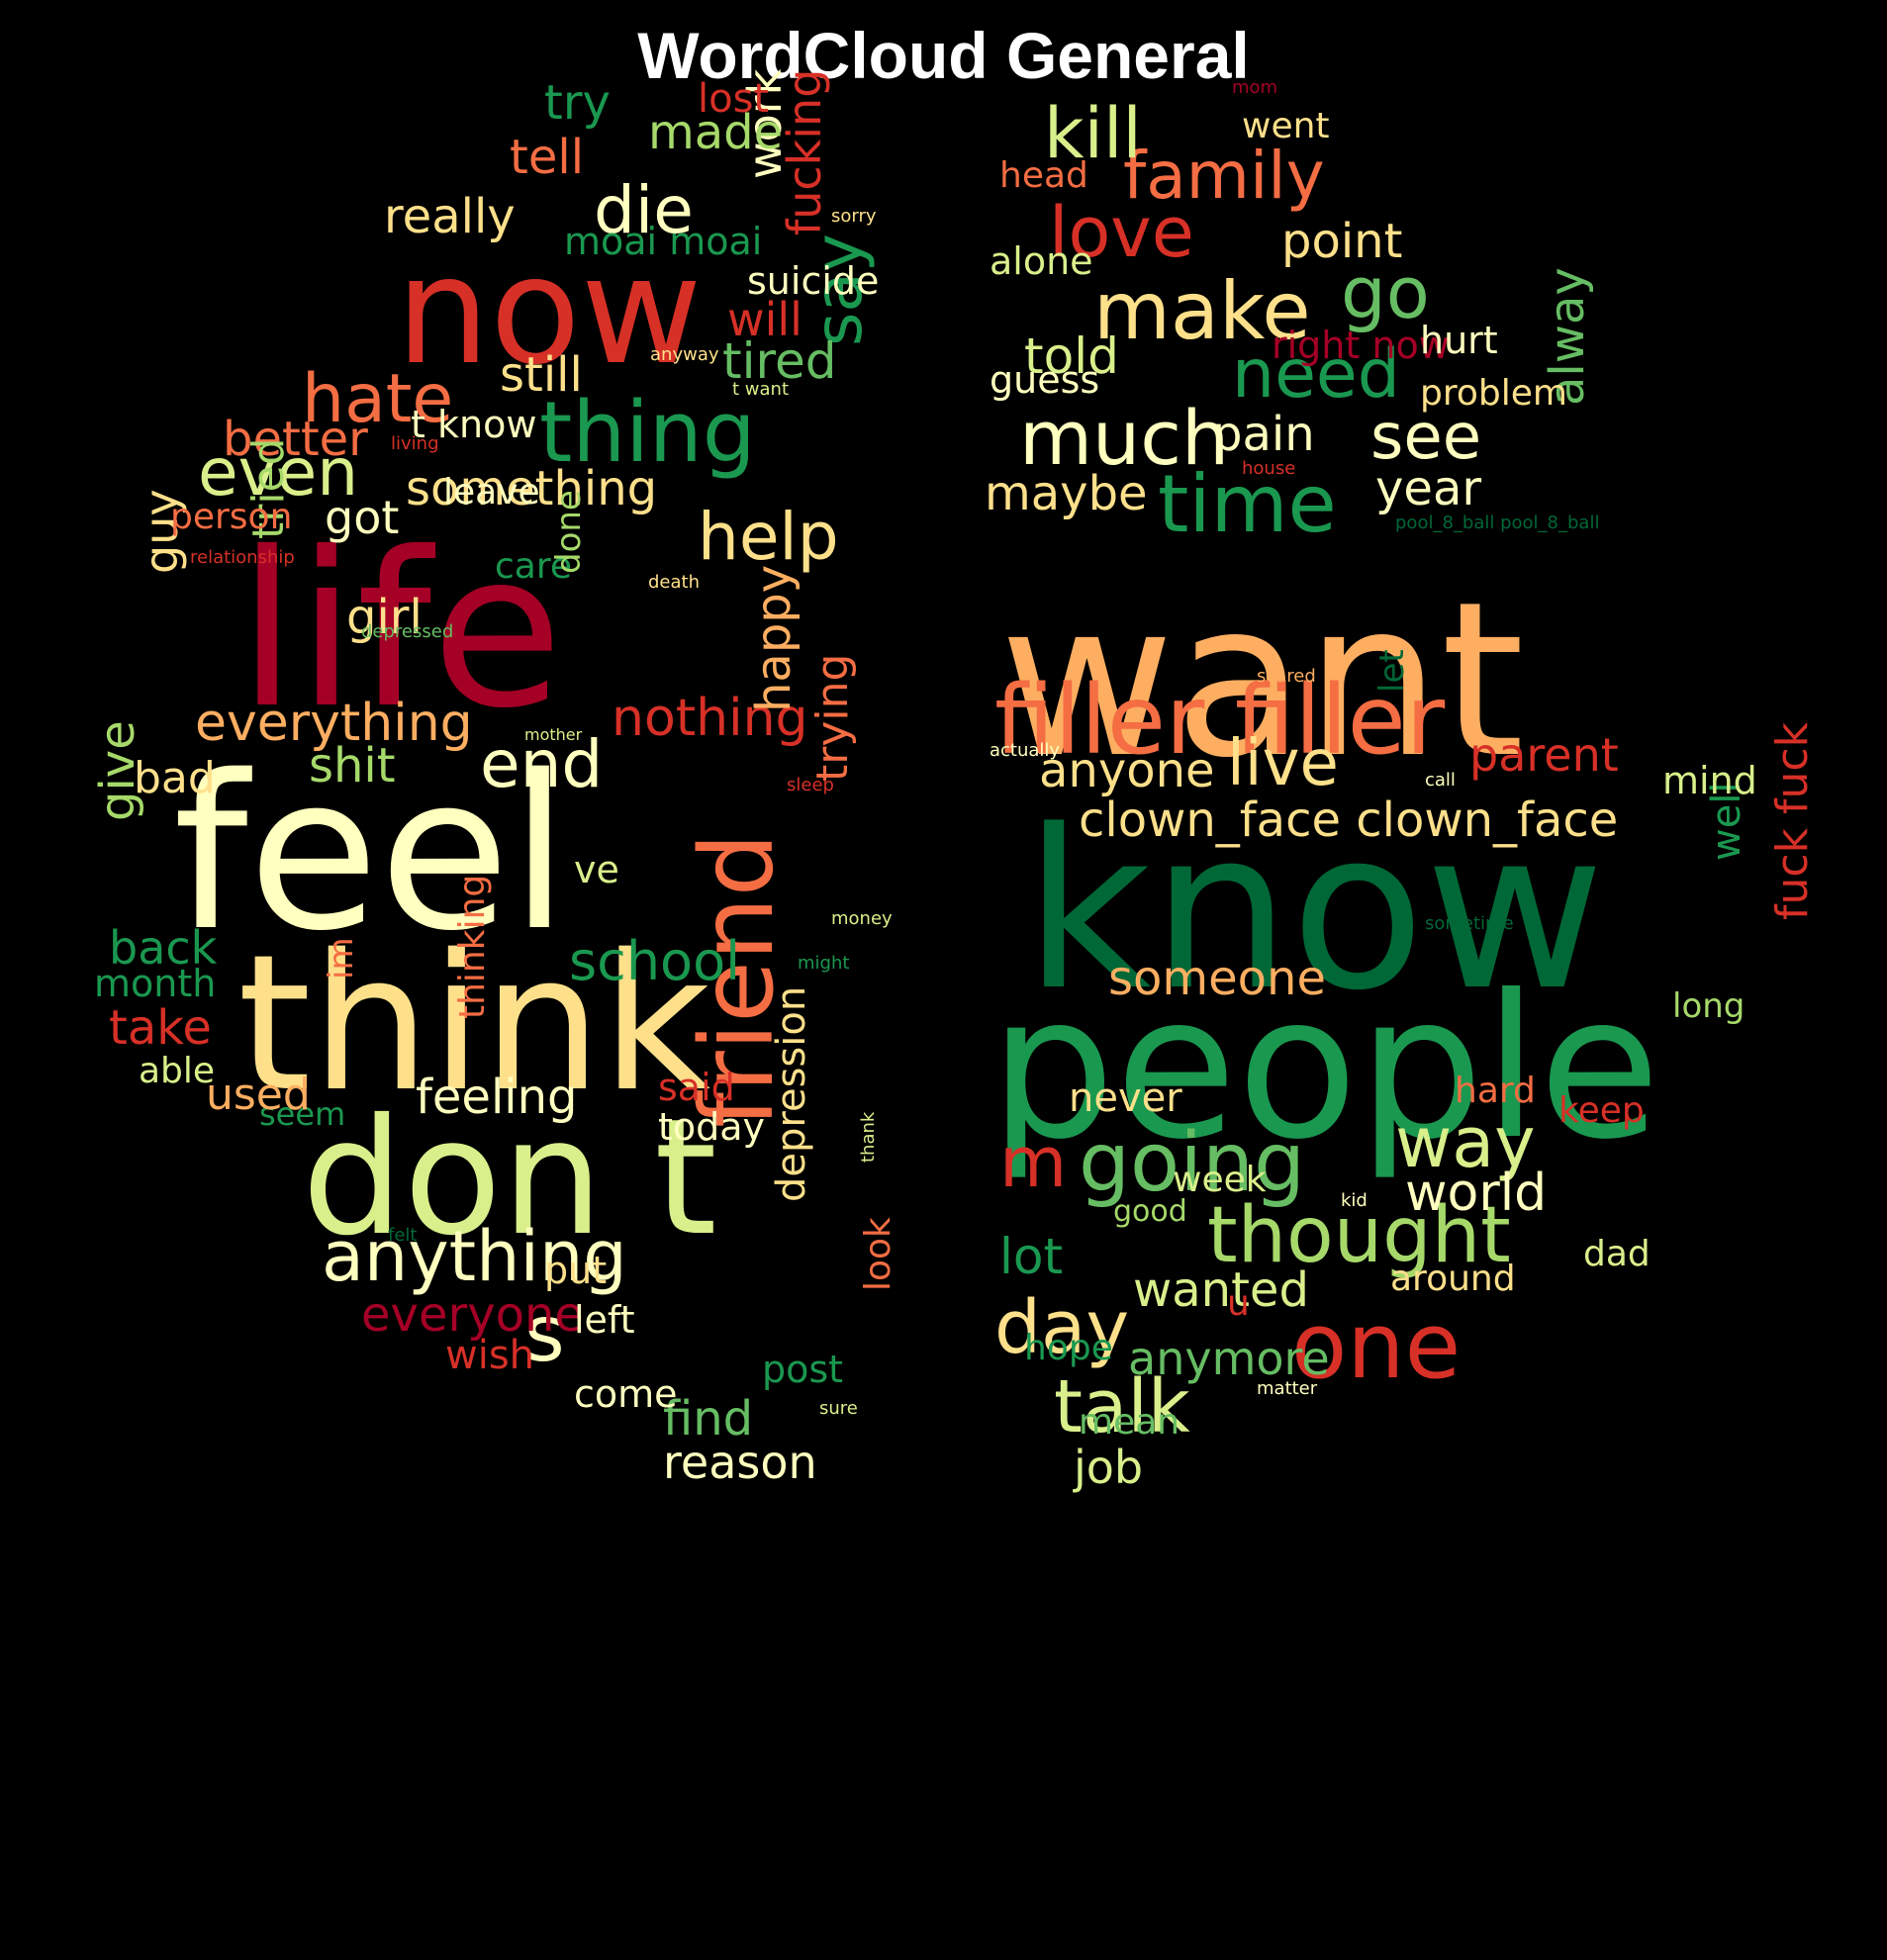 Image resolution: width=1887 pixels, height=1960 pixels. Describe the element at coordinates (1127, 770) in the screenshot. I see `cloud-word: anyone` at that location.